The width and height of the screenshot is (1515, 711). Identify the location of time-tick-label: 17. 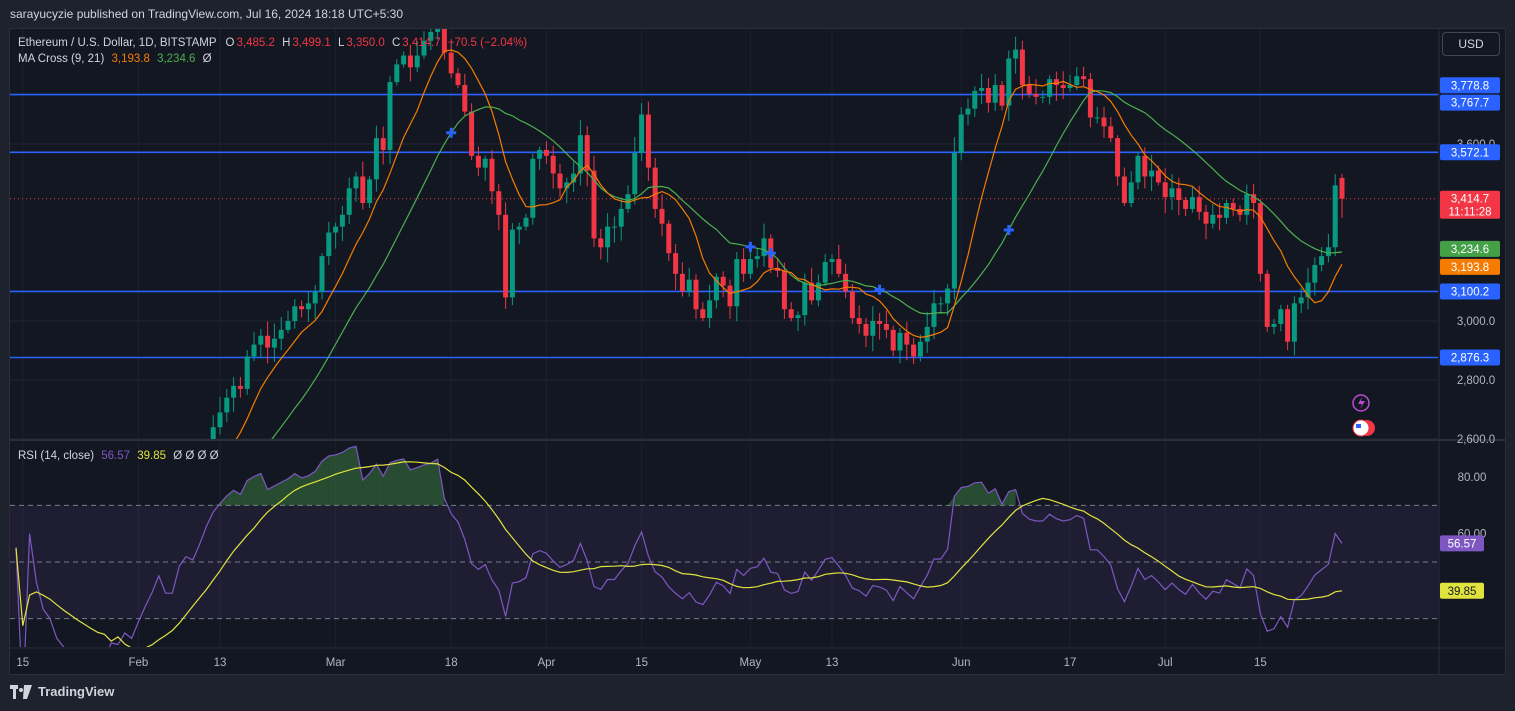
(1070, 663).